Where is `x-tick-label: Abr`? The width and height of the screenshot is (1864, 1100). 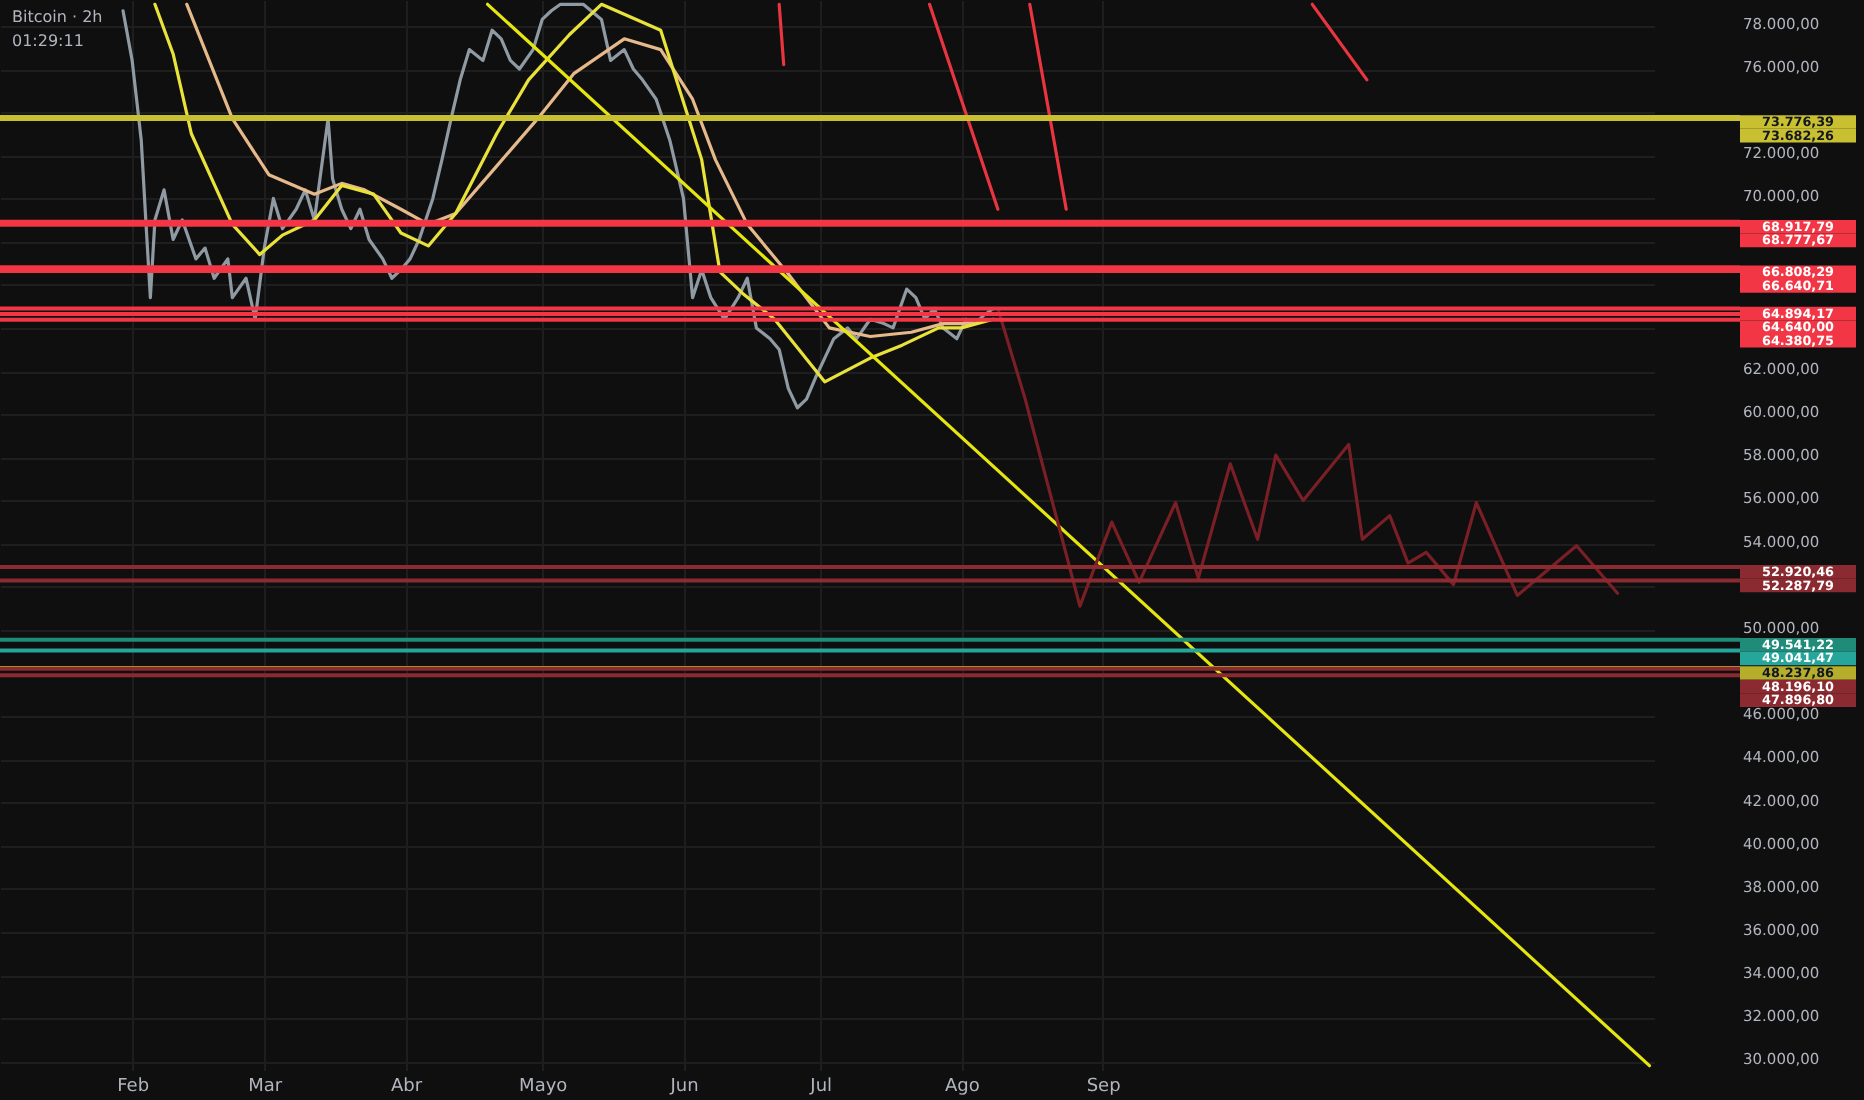 x-tick-label: Abr is located at coordinates (406, 1087).